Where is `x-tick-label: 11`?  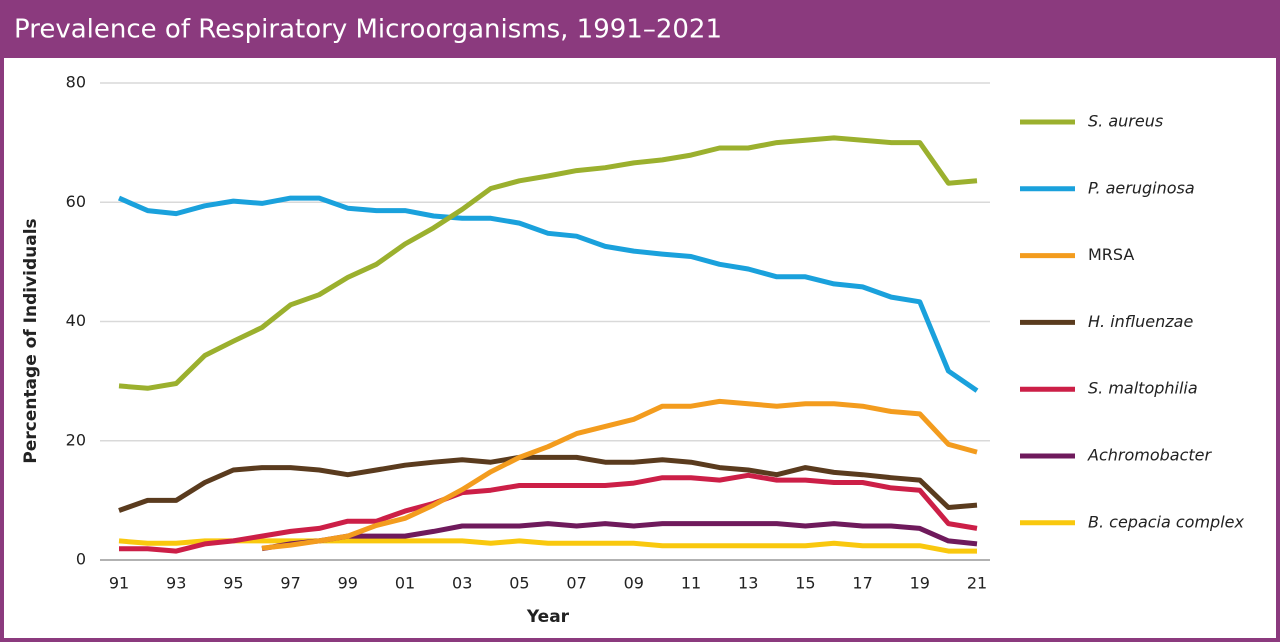
x-tick-label: 11 is located at coordinates (691, 583).